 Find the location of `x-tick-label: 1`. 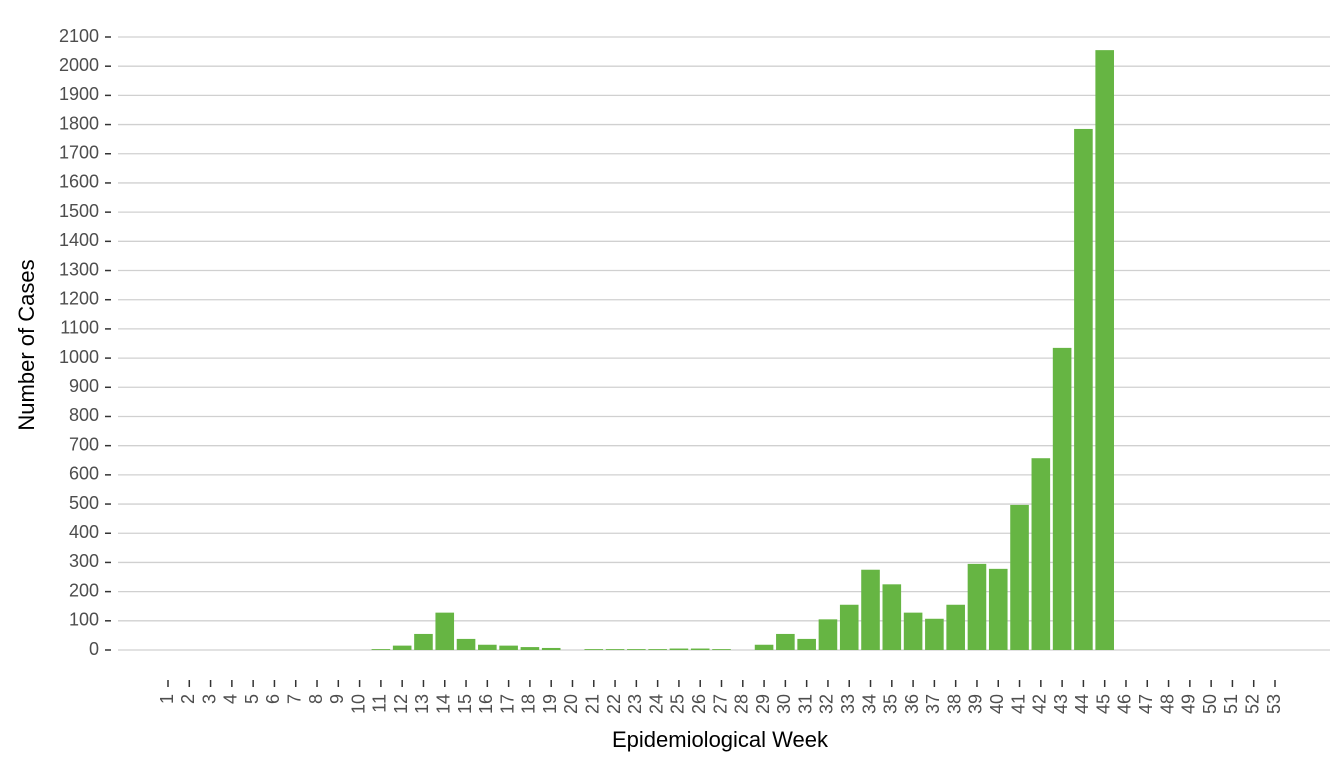

x-tick-label: 1 is located at coordinates (167, 699).